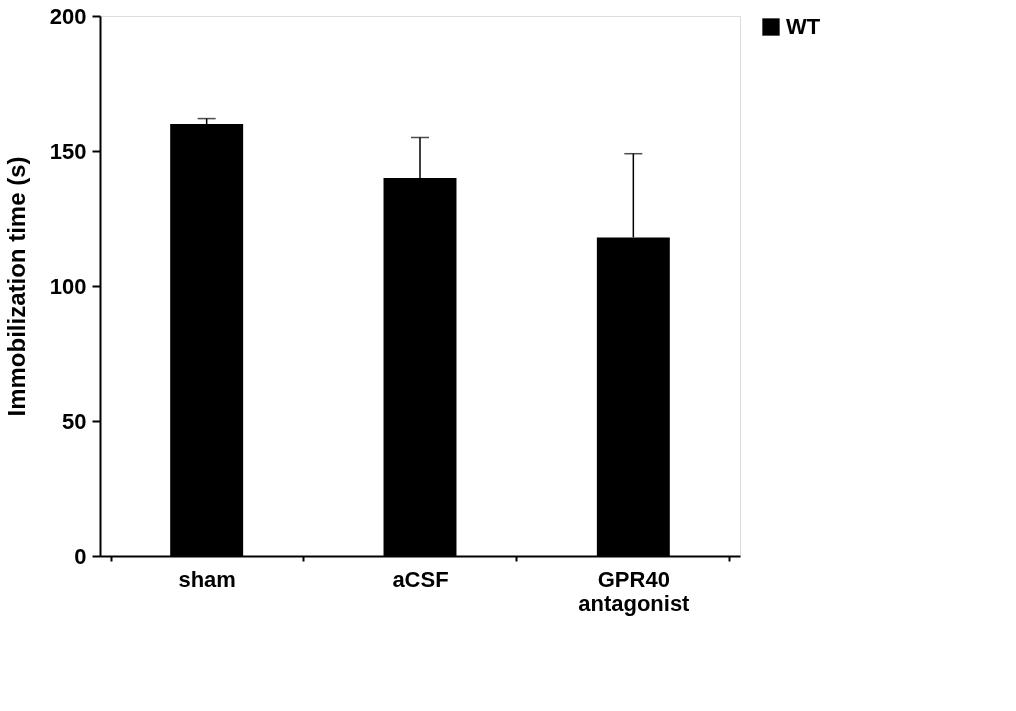 The height and width of the screenshot is (711, 1016). What do you see at coordinates (420, 579) in the screenshot?
I see `x-tick-label: aCSF` at bounding box center [420, 579].